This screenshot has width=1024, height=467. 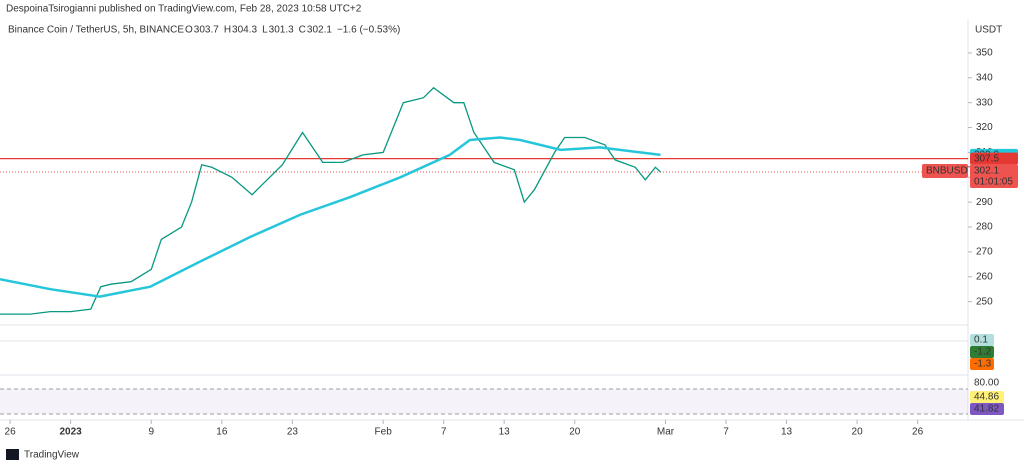 I want to click on y-tick-label: 260, so click(x=984, y=276).